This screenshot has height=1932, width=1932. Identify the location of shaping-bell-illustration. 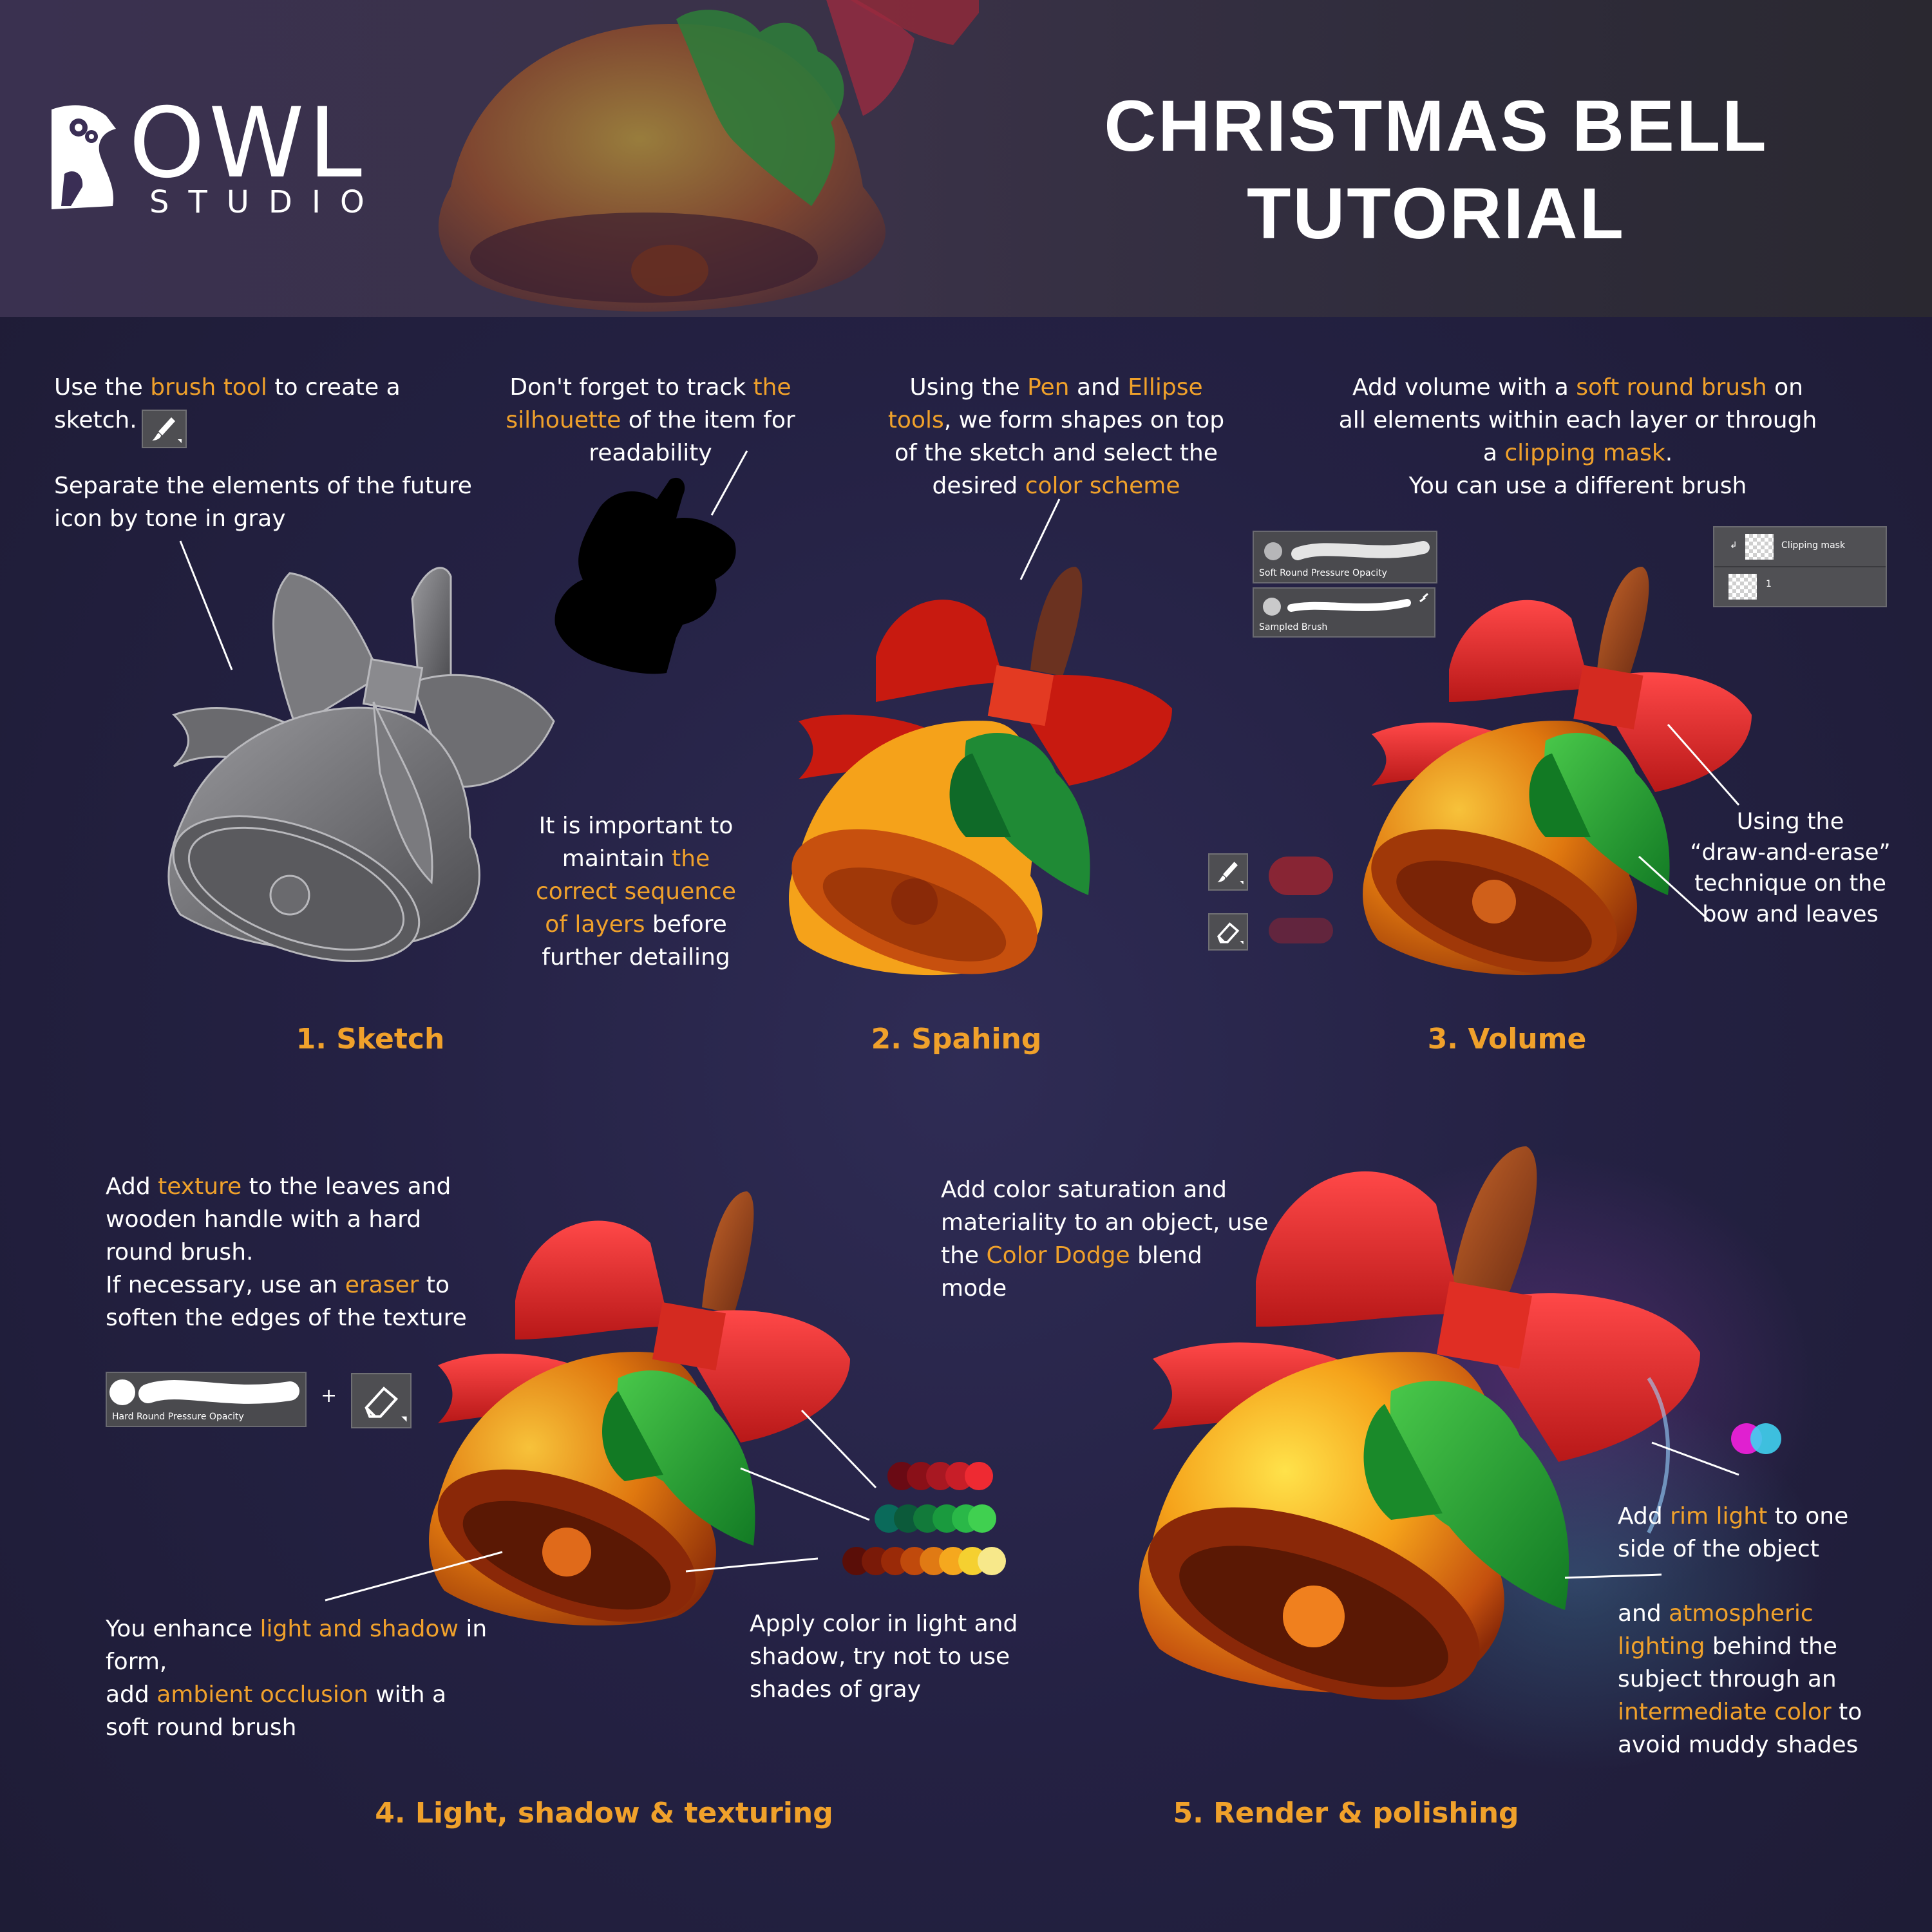
(980, 772).